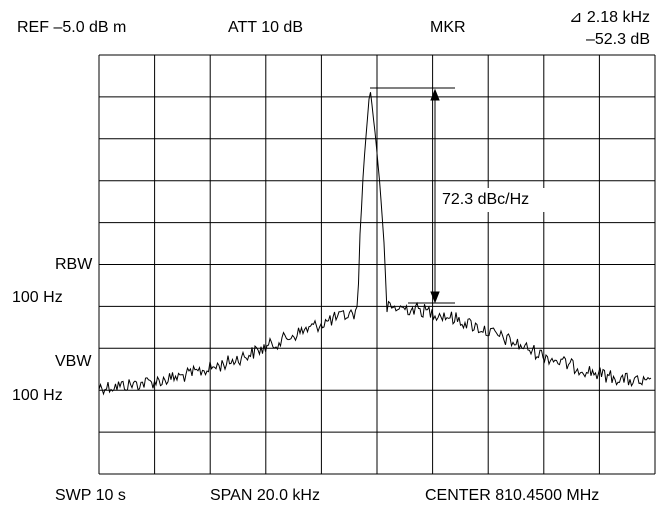 Image resolution: width=659 pixels, height=508 pixels. What do you see at coordinates (435, 196) in the screenshot?
I see `arrow-heads` at bounding box center [435, 196].